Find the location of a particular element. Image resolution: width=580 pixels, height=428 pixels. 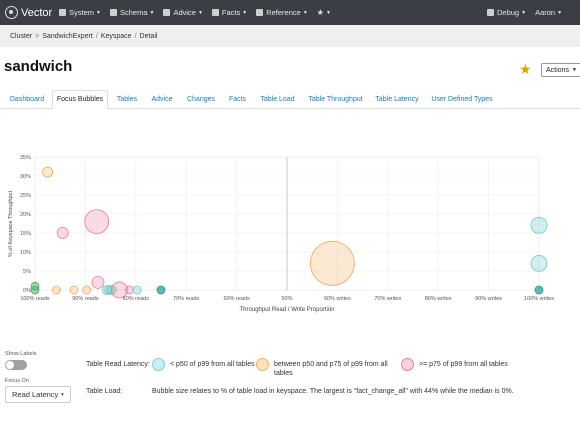

tab-facts: Facts is located at coordinates (237, 99).